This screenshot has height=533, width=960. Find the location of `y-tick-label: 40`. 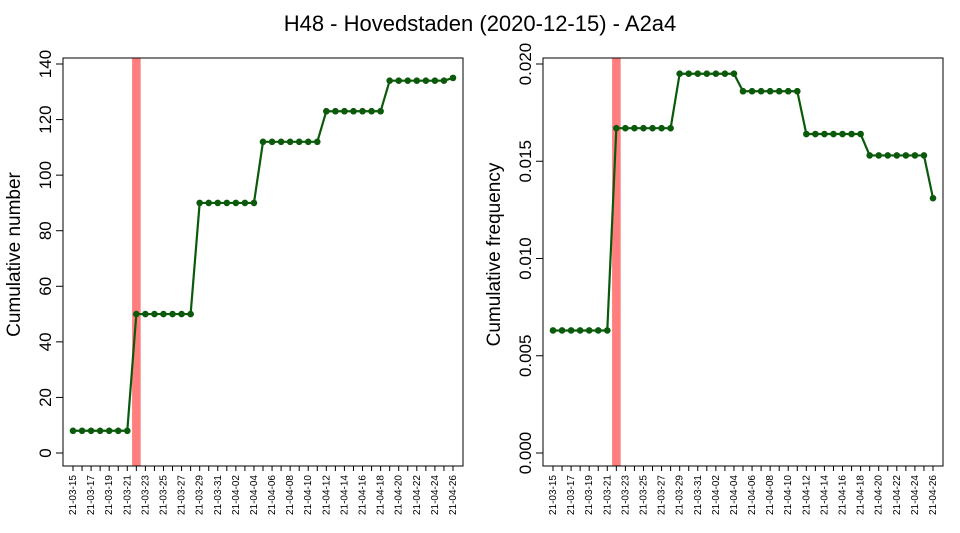

y-tick-label: 40 is located at coordinates (45, 341).